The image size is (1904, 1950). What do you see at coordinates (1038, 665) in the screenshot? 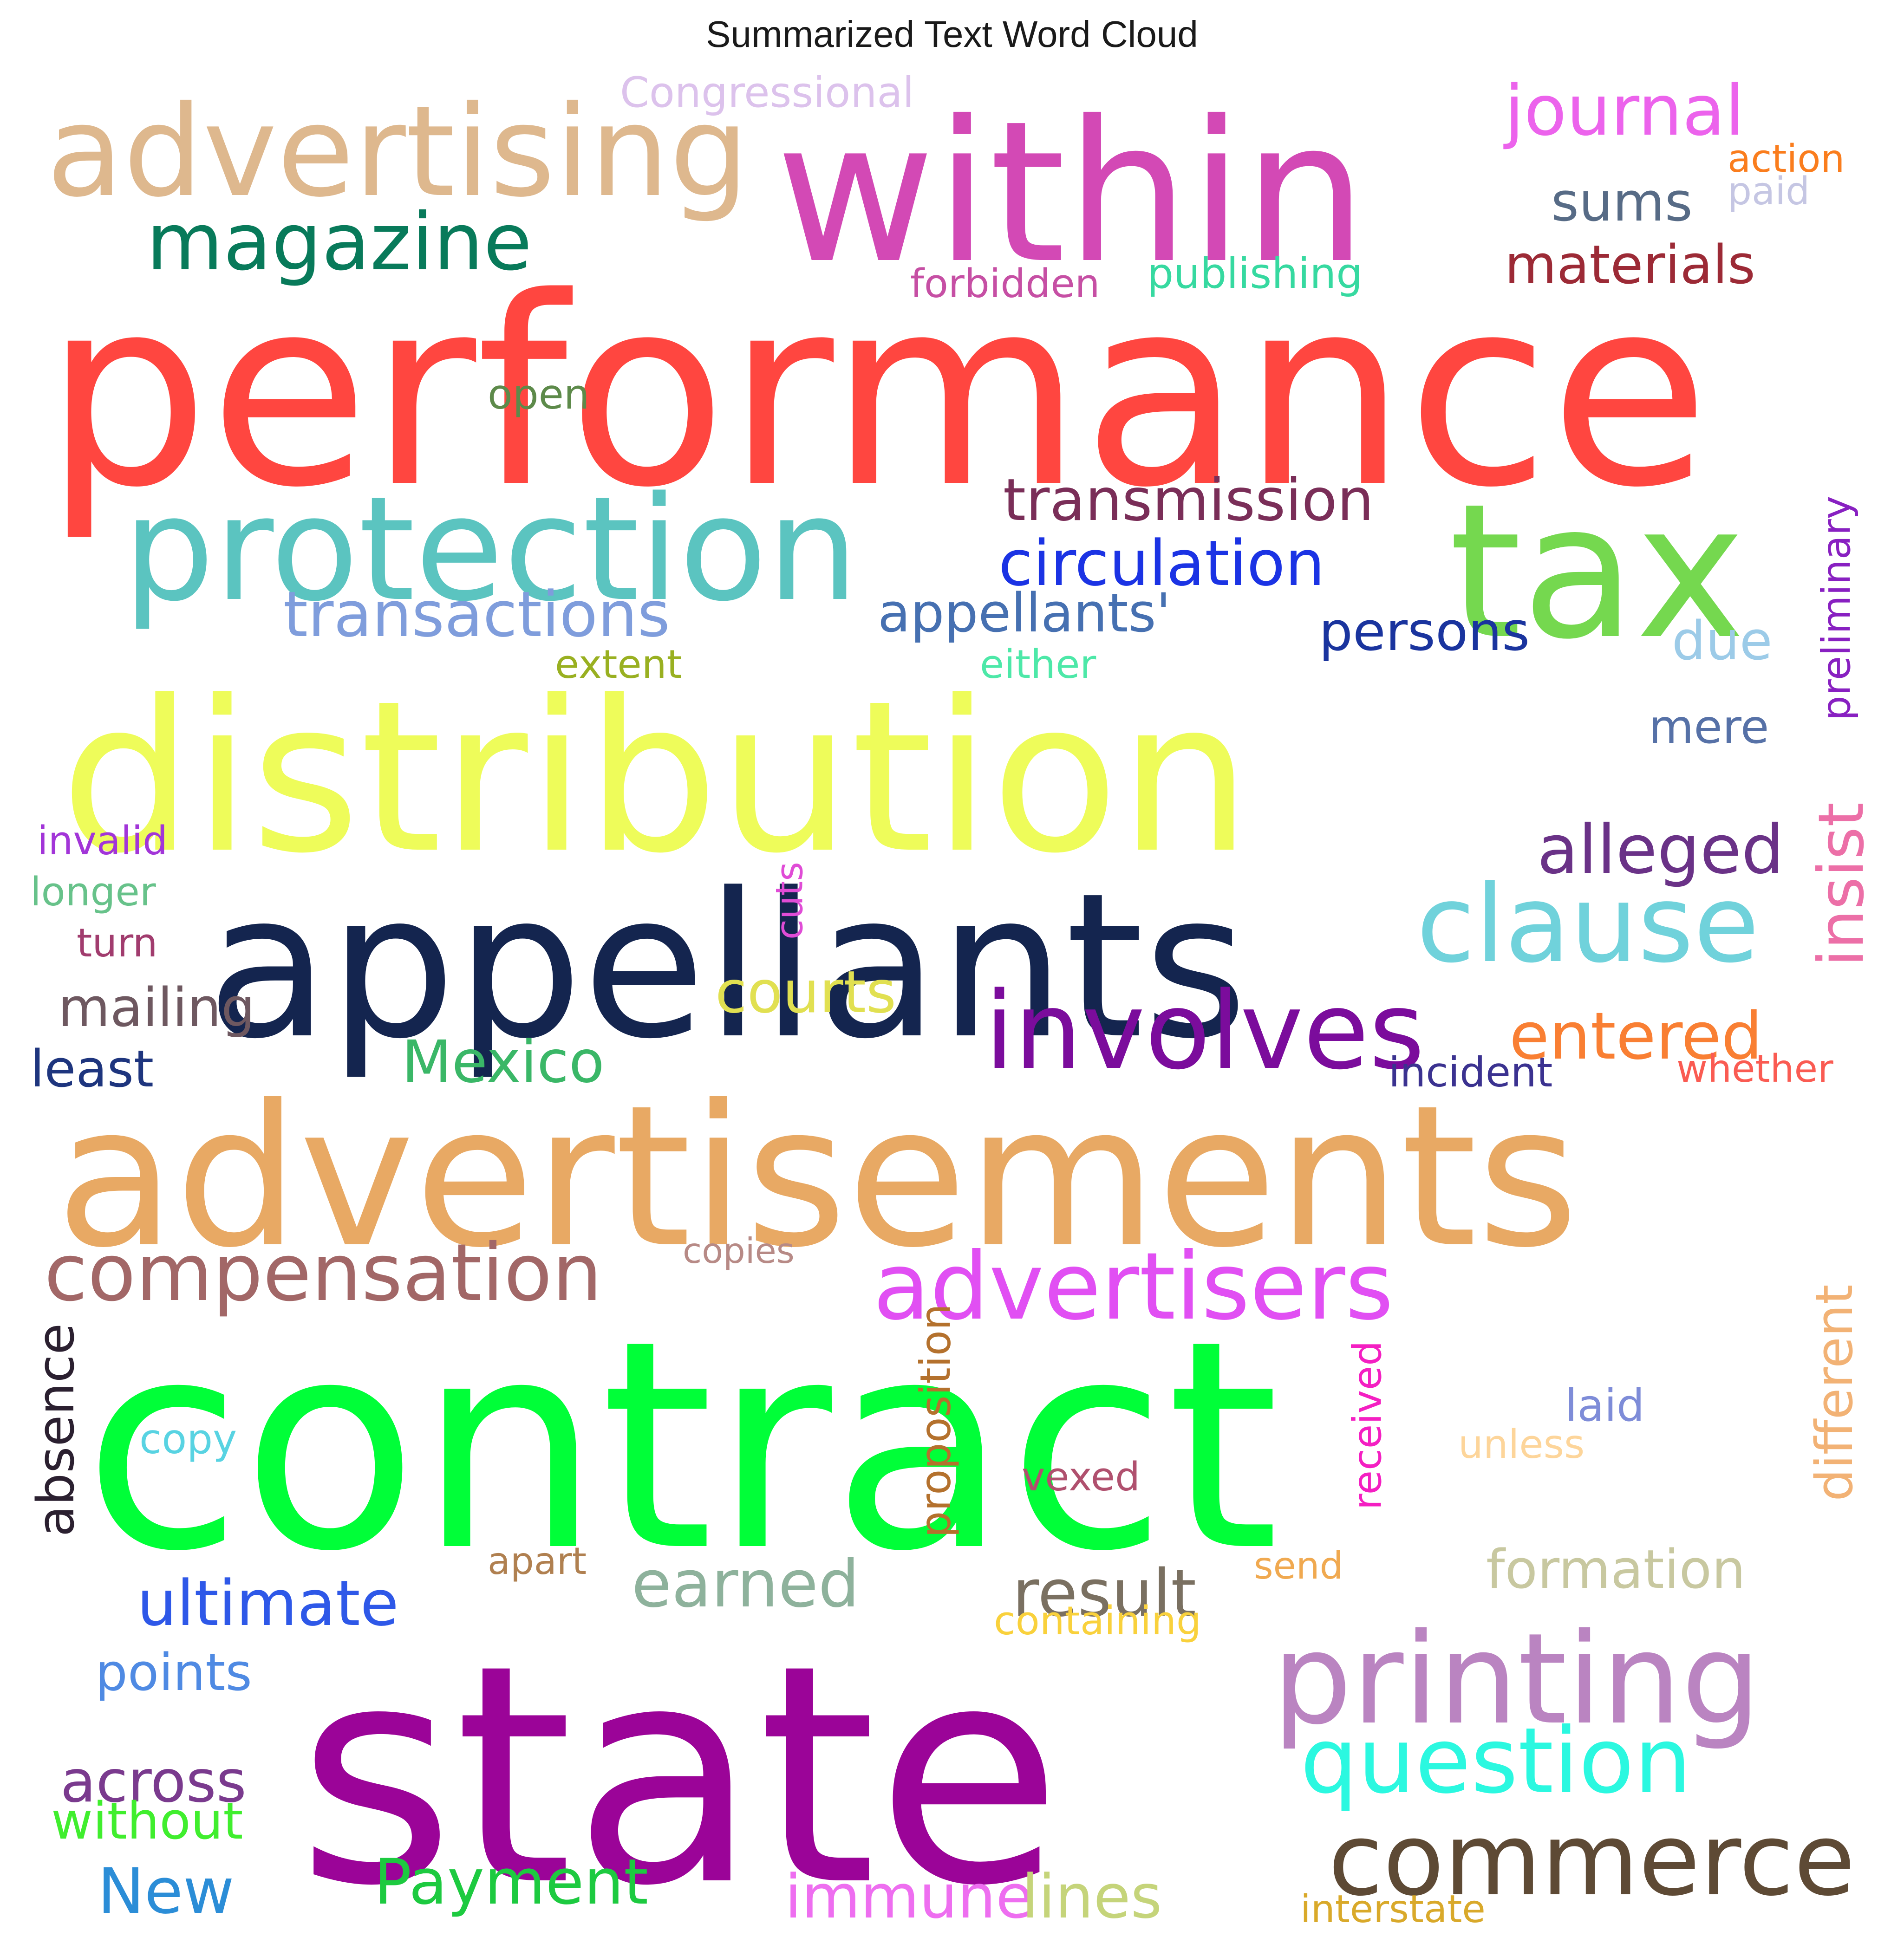
I see `word-either: either` at bounding box center [1038, 665].